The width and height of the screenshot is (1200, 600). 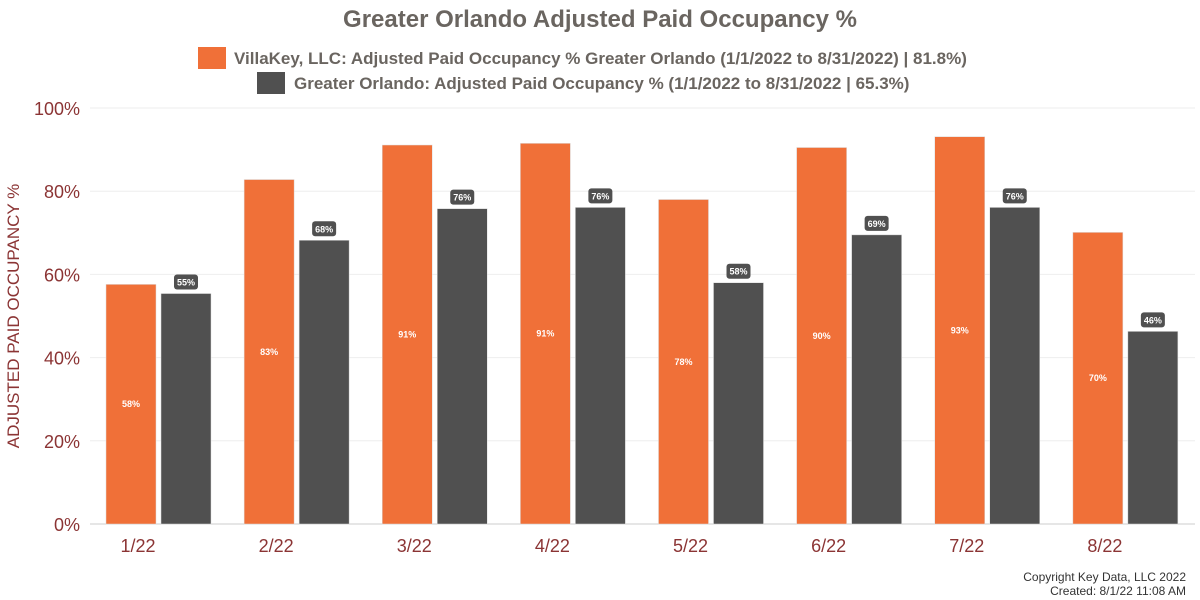 I want to click on y-axis-ticks: 0% 20% 40% 60% 80% 100%, so click(x=57, y=317).